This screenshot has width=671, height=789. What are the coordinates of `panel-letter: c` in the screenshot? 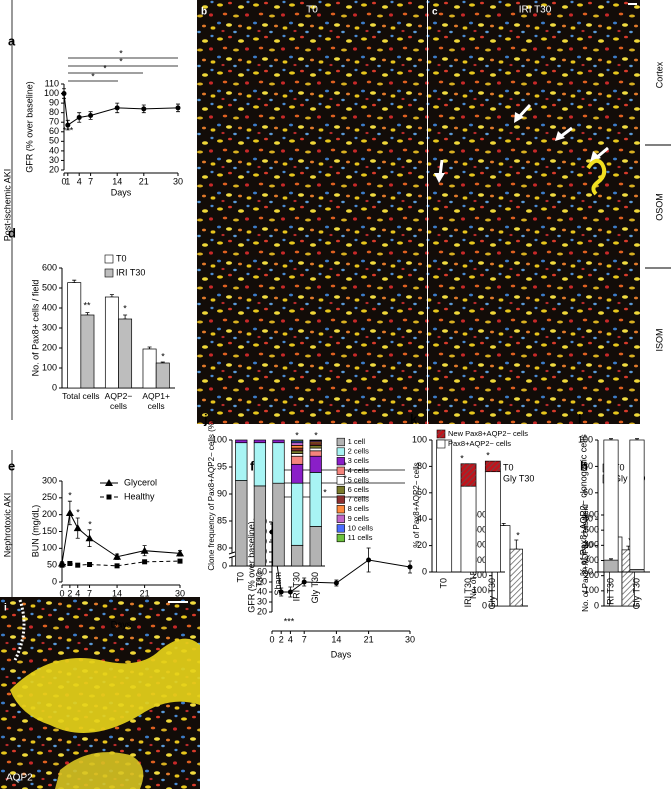 It's located at (435, 12).